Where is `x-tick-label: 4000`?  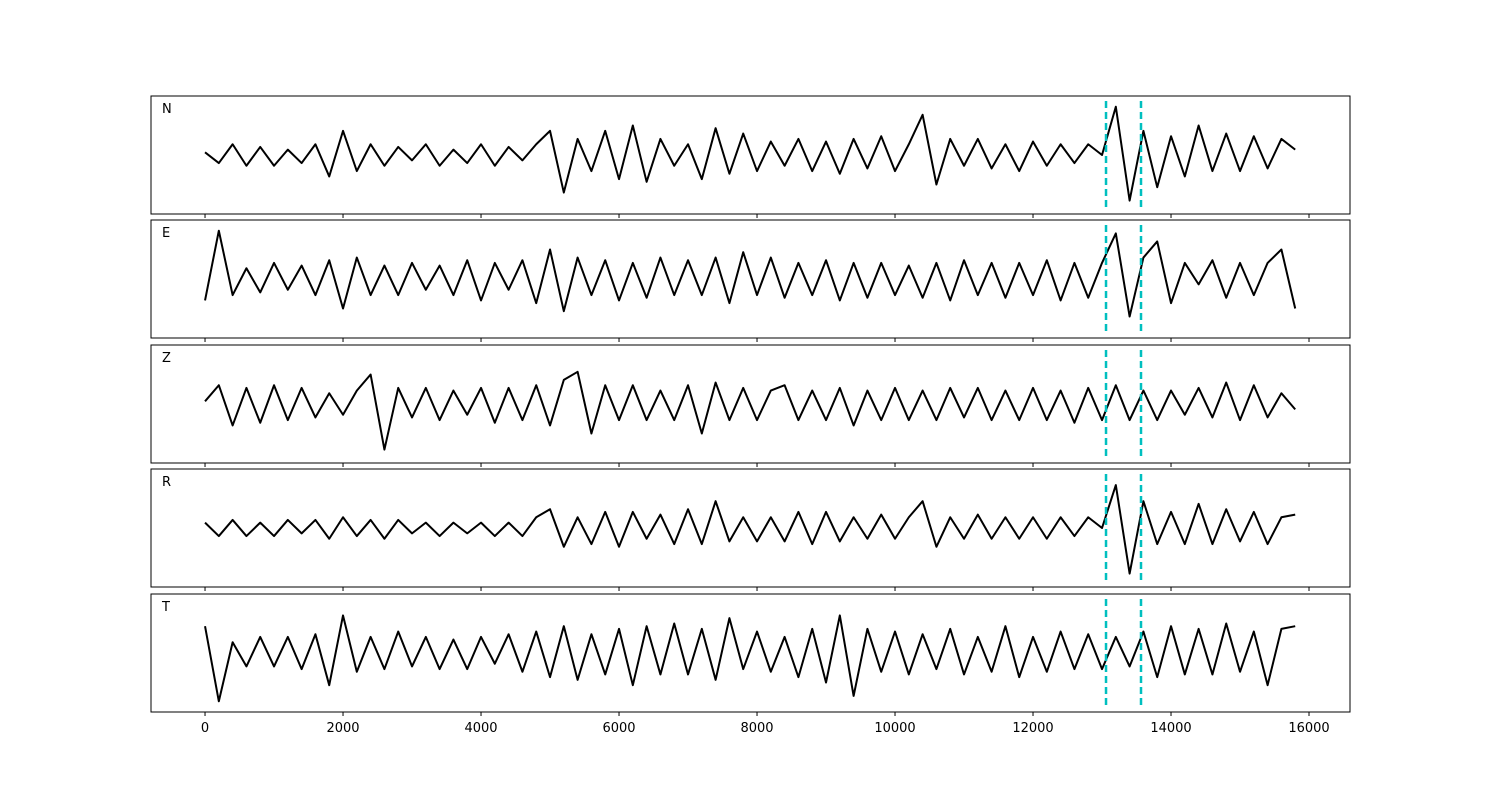 x-tick-label: 4000 is located at coordinates (480, 728).